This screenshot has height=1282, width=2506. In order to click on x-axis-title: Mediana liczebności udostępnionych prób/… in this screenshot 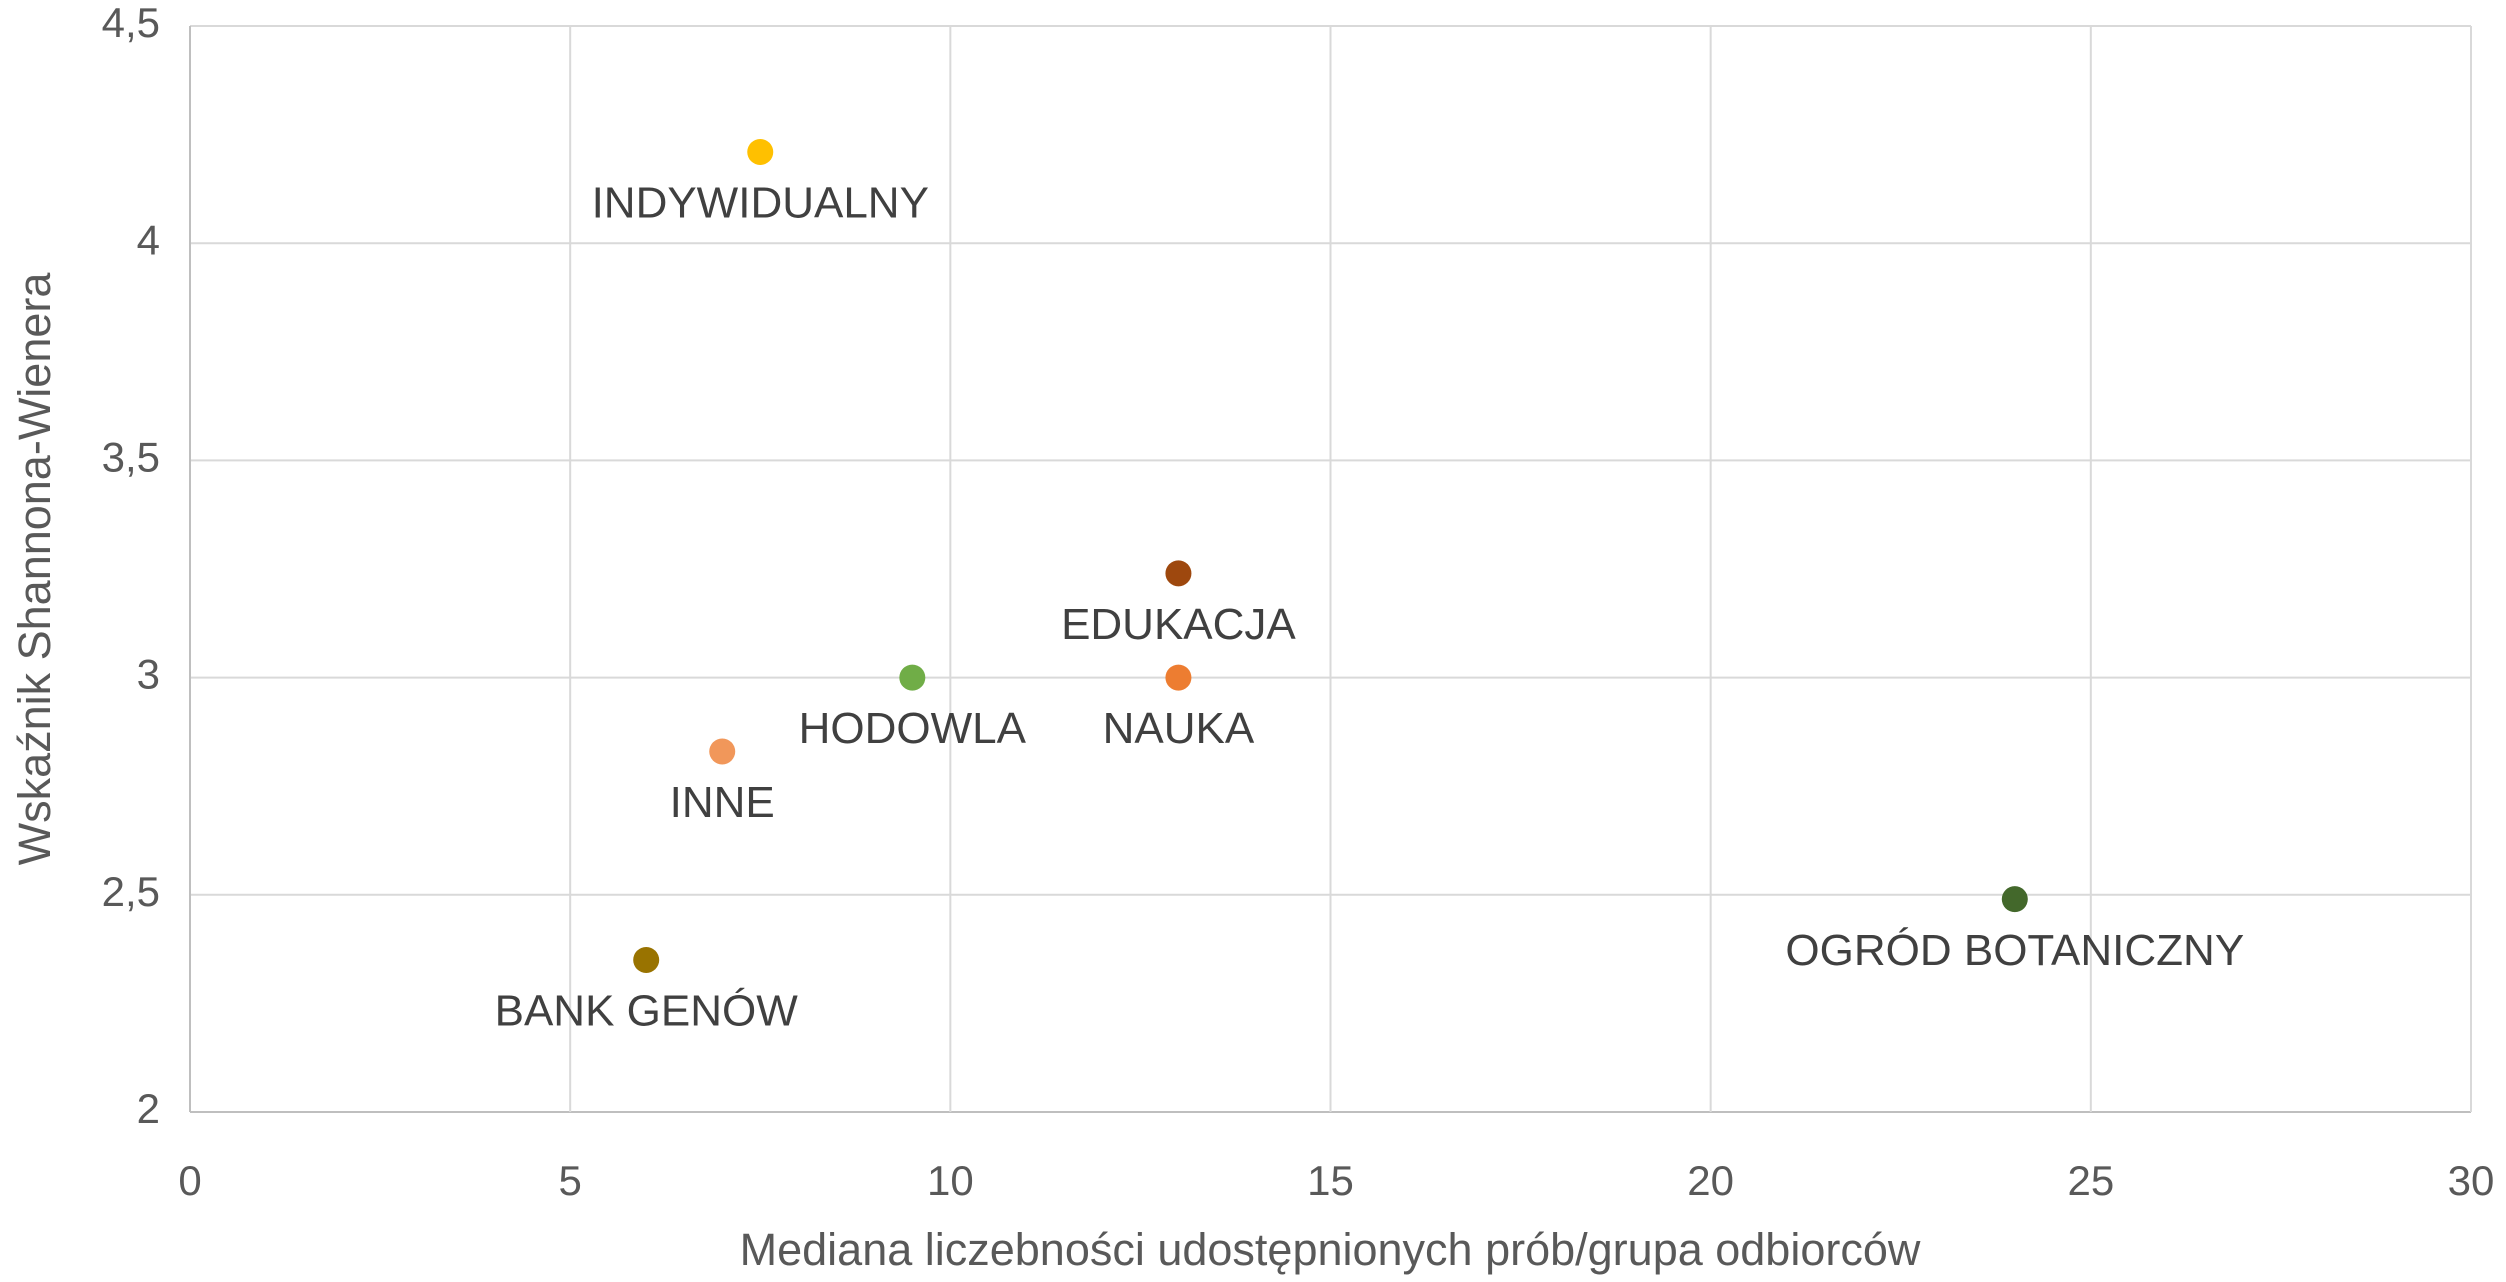, I will do `click(1330, 1249)`.